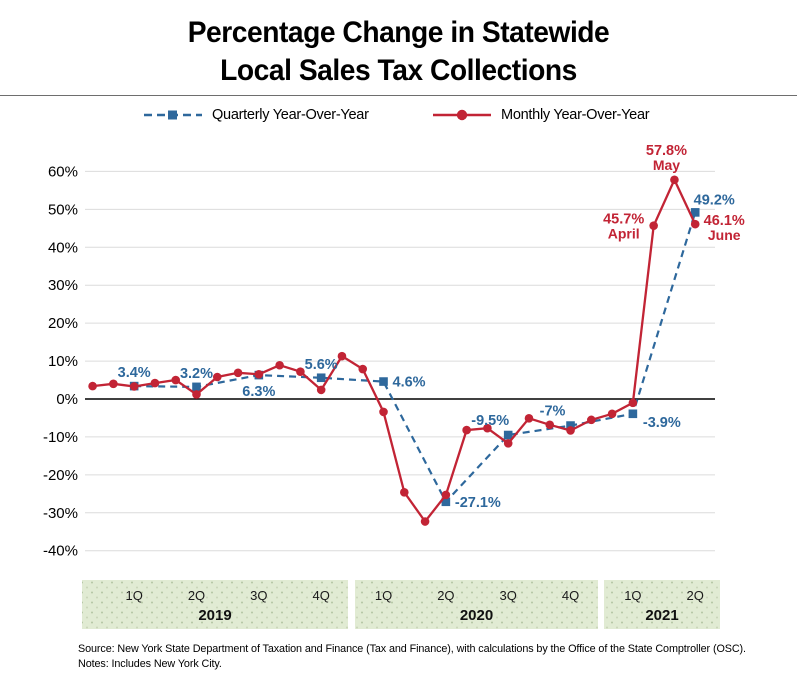 Image resolution: width=797 pixels, height=691 pixels. I want to click on year-label: 2021, so click(661, 615).